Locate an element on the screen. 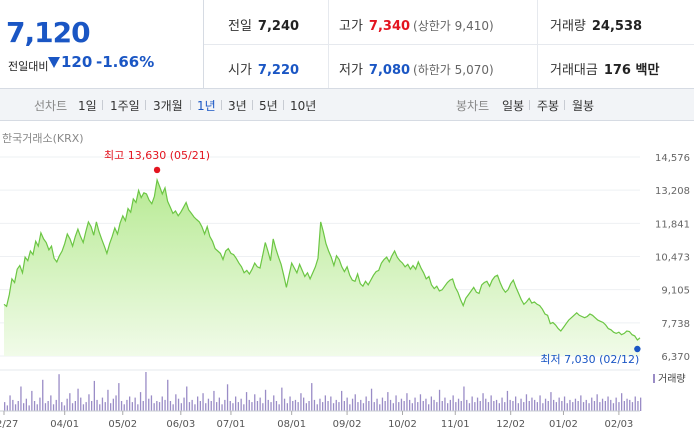 The height and width of the screenshot is (437, 694). tab-3y: 3년 is located at coordinates (237, 106).